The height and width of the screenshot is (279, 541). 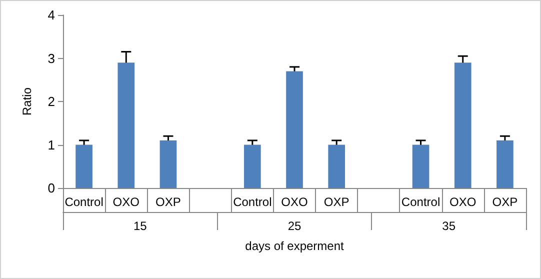 What do you see at coordinates (140, 226) in the screenshot?
I see `text: 15` at bounding box center [140, 226].